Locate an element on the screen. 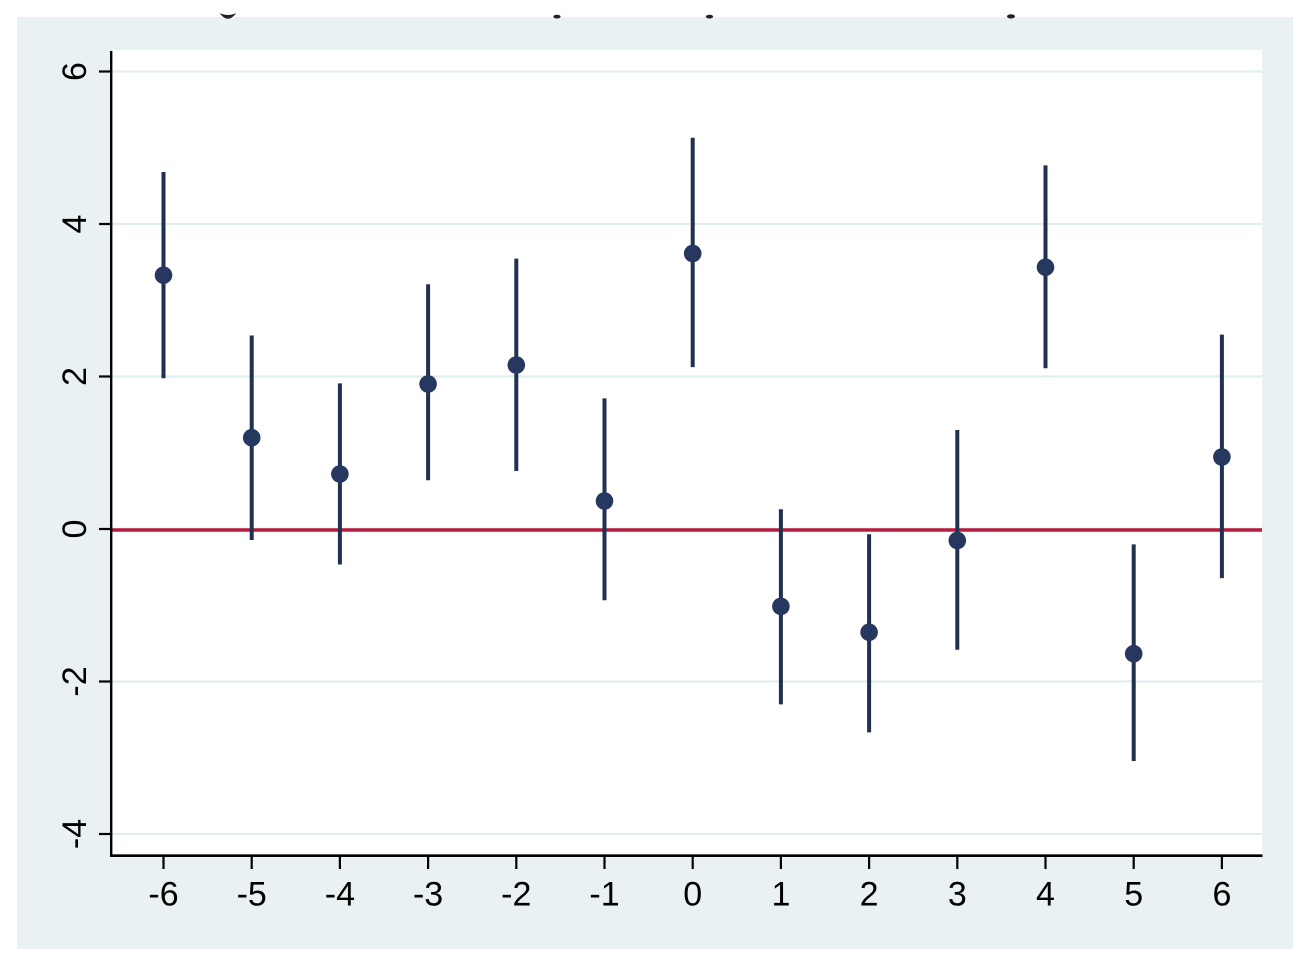 This screenshot has height=964, width=1306. svg-text: 1 is located at coordinates (780, 895).